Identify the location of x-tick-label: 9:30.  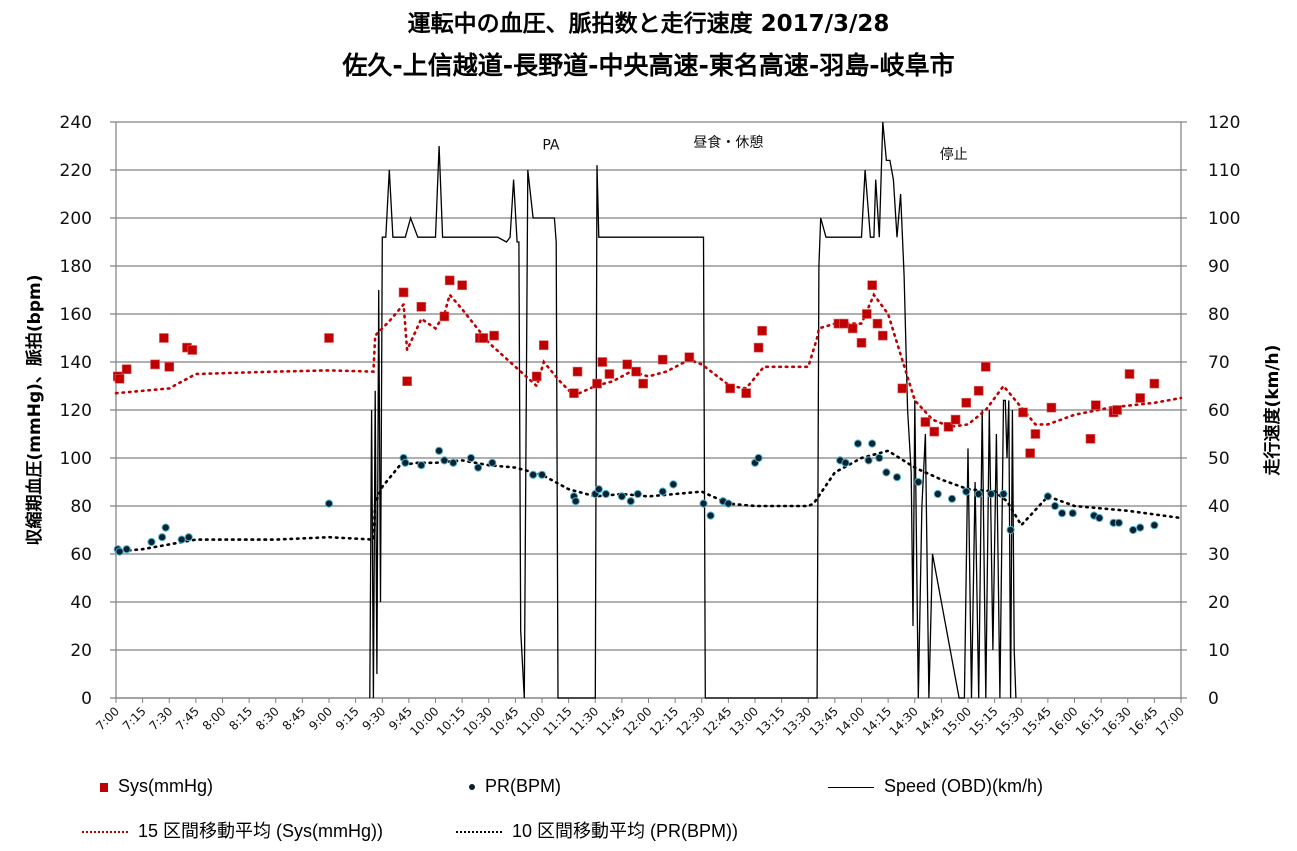
(373, 718).